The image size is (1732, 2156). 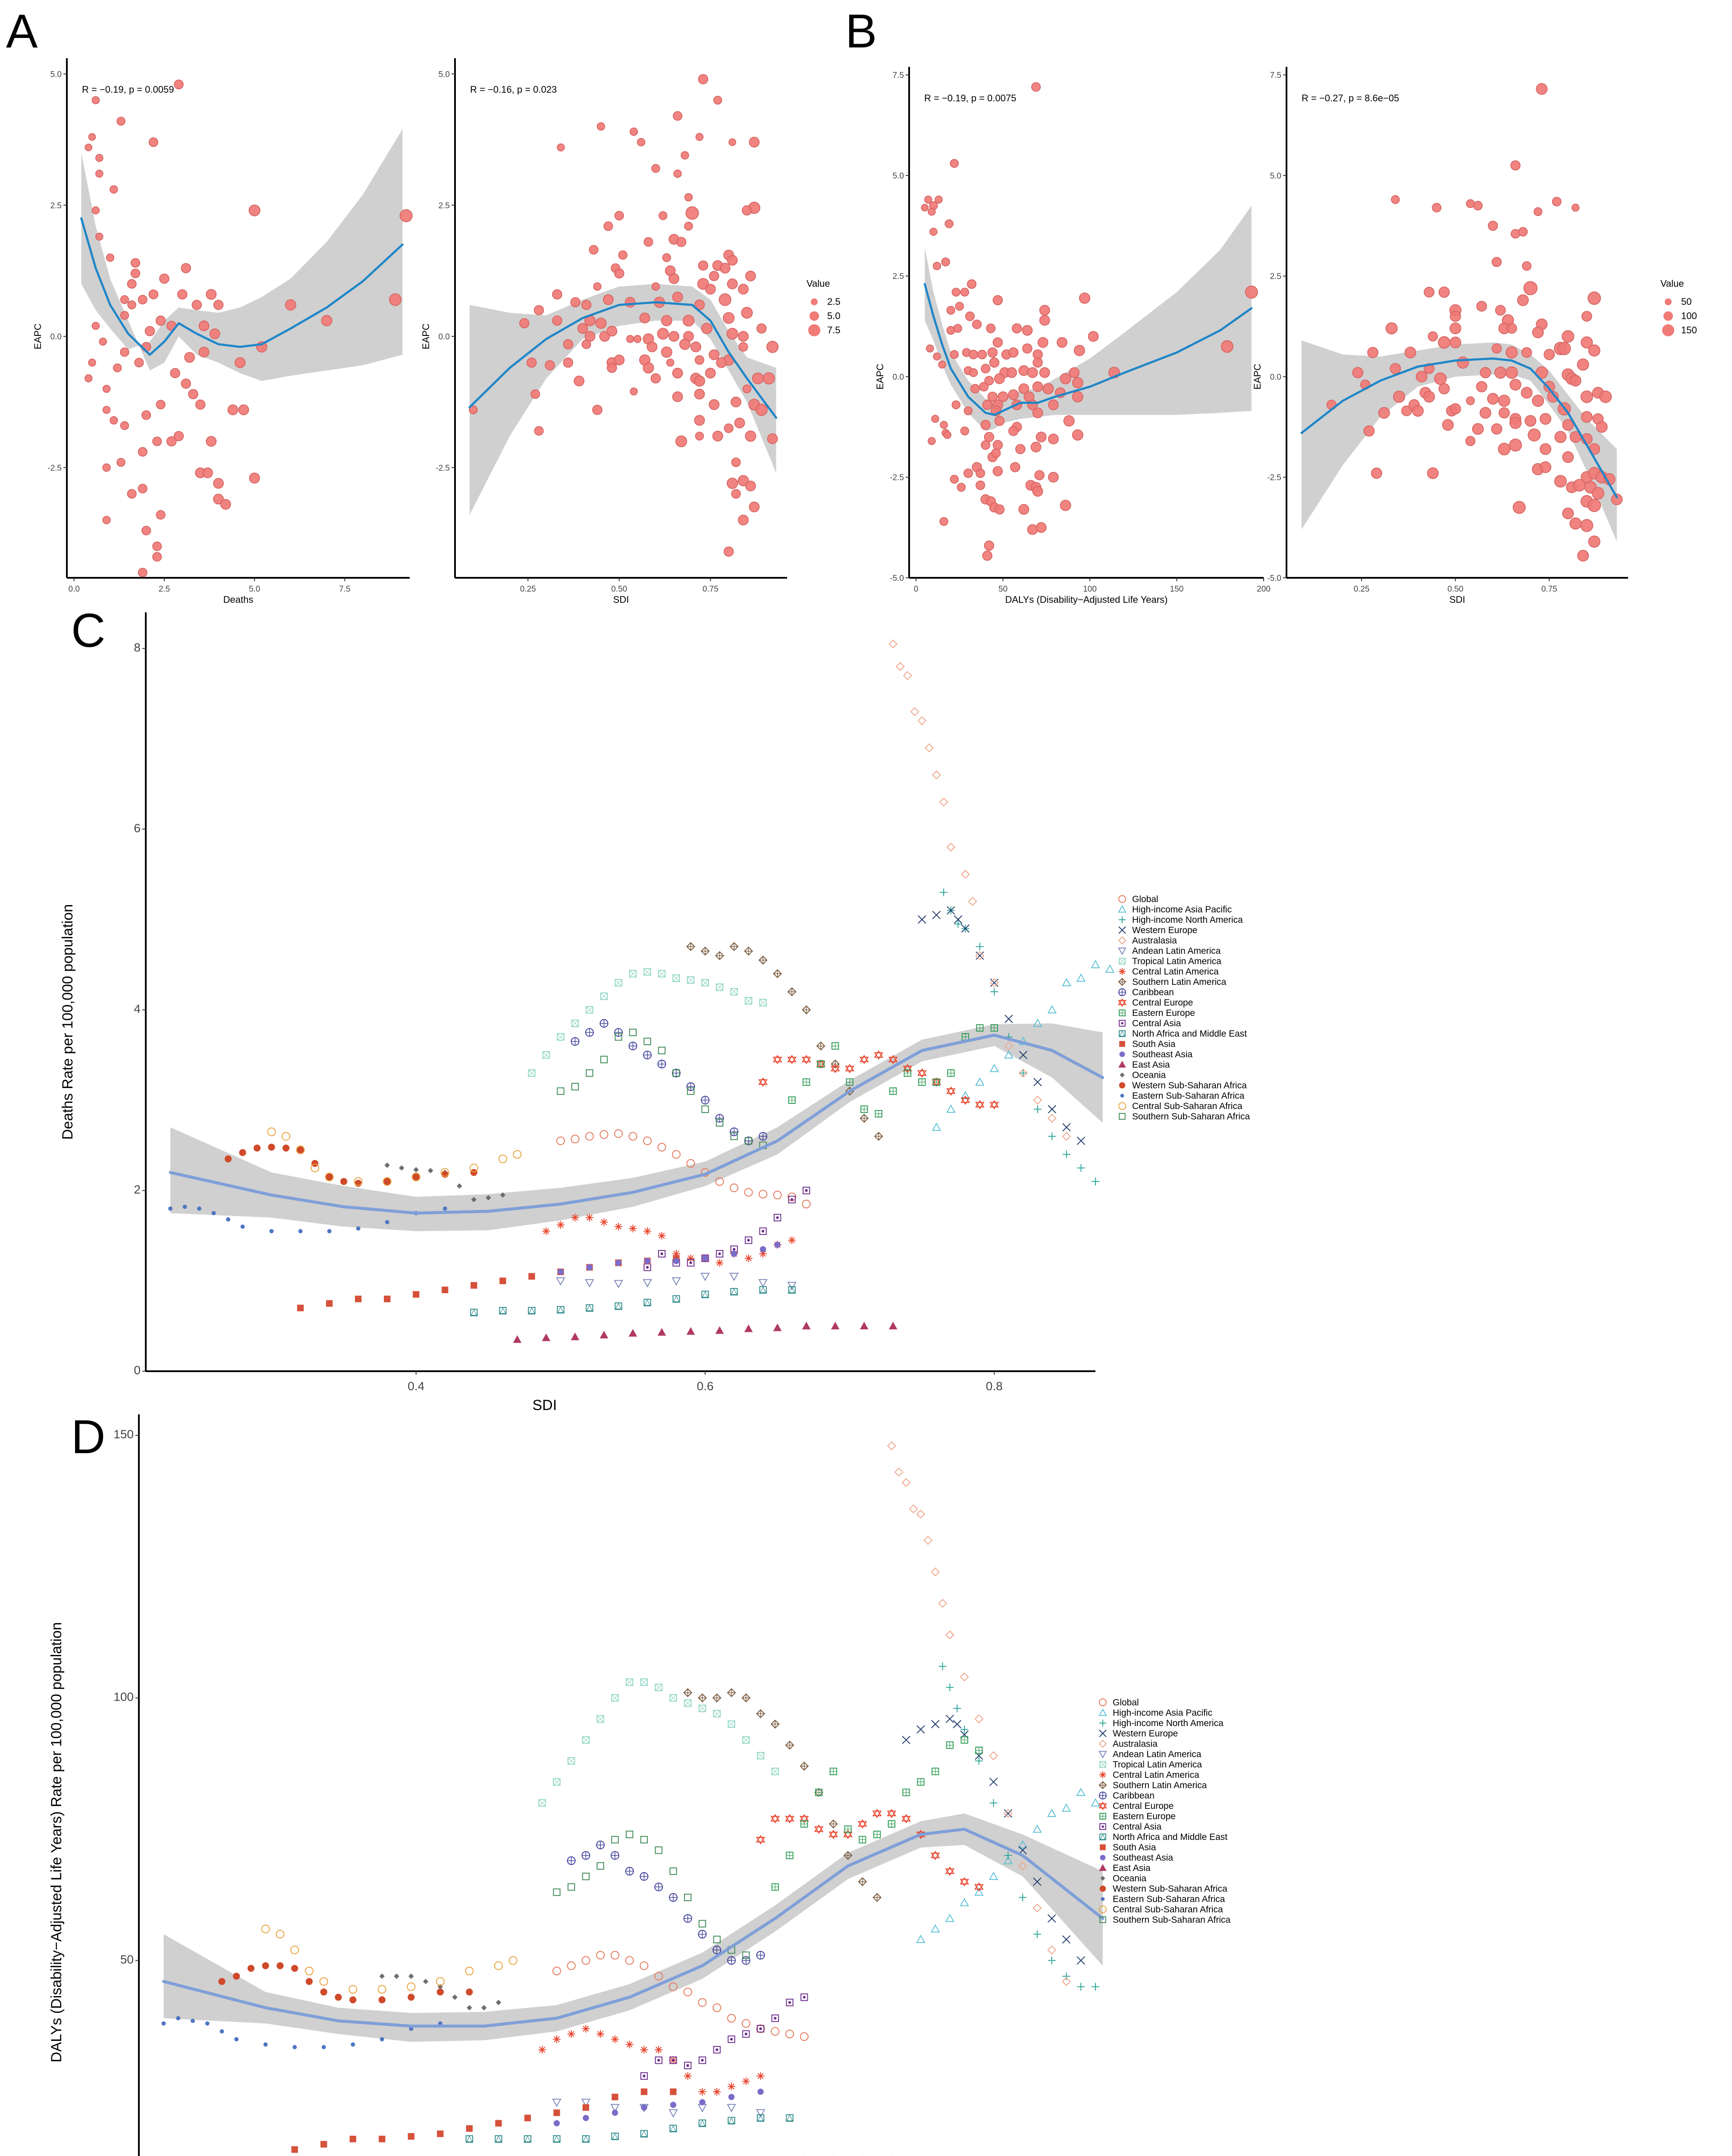 I want to click on y-tick-label: 5.0, so click(x=445, y=74).